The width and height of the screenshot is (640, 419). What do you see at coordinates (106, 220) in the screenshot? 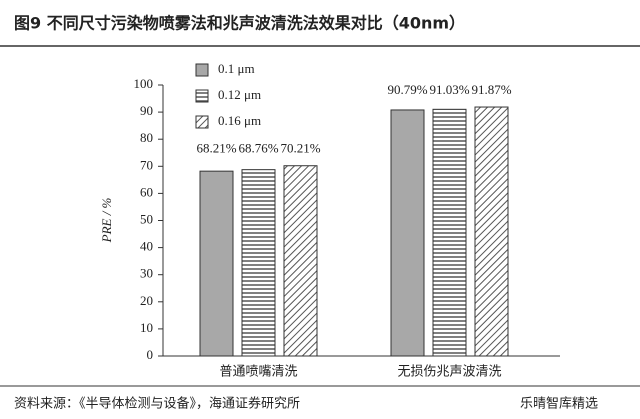
I see `y-axis-label: PRE / %` at bounding box center [106, 220].